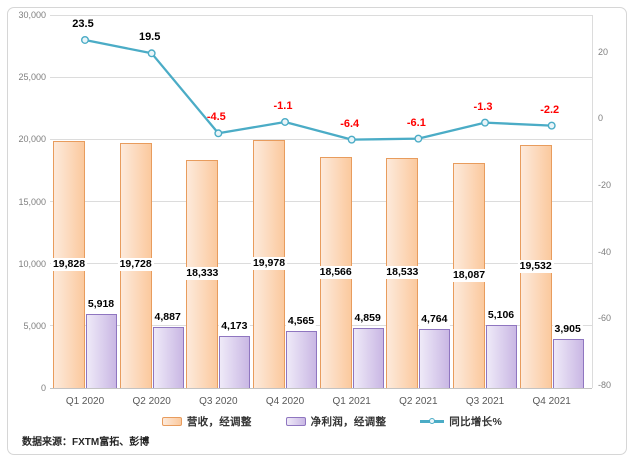 This screenshot has width=634, height=462. What do you see at coordinates (32, 15) in the screenshot?
I see `y-axis-label: 30,000` at bounding box center [32, 15].